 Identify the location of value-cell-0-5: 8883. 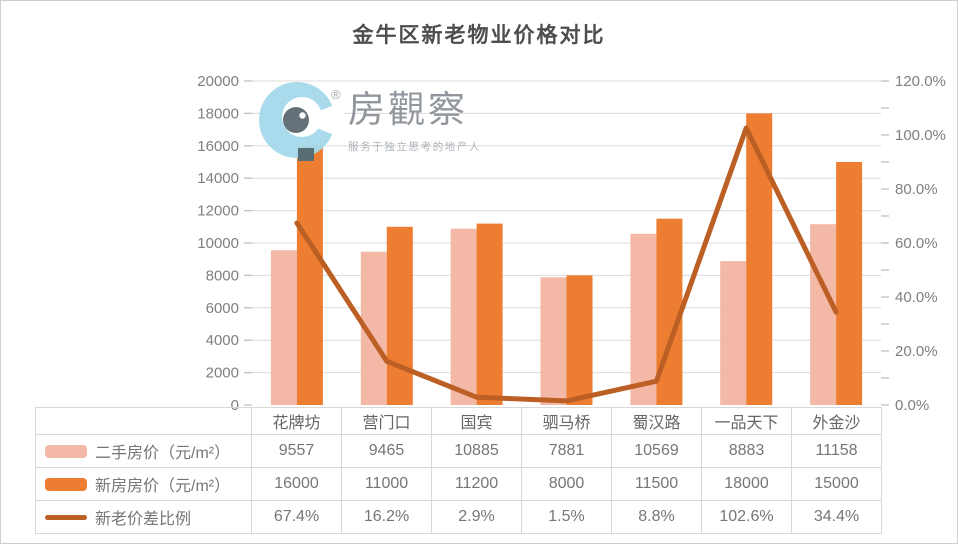
(746, 451).